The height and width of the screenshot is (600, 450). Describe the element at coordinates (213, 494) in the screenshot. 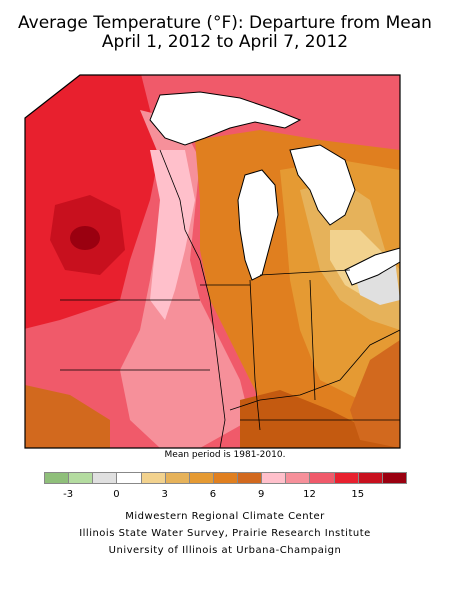

I see `legend-tick-label: 6` at that location.